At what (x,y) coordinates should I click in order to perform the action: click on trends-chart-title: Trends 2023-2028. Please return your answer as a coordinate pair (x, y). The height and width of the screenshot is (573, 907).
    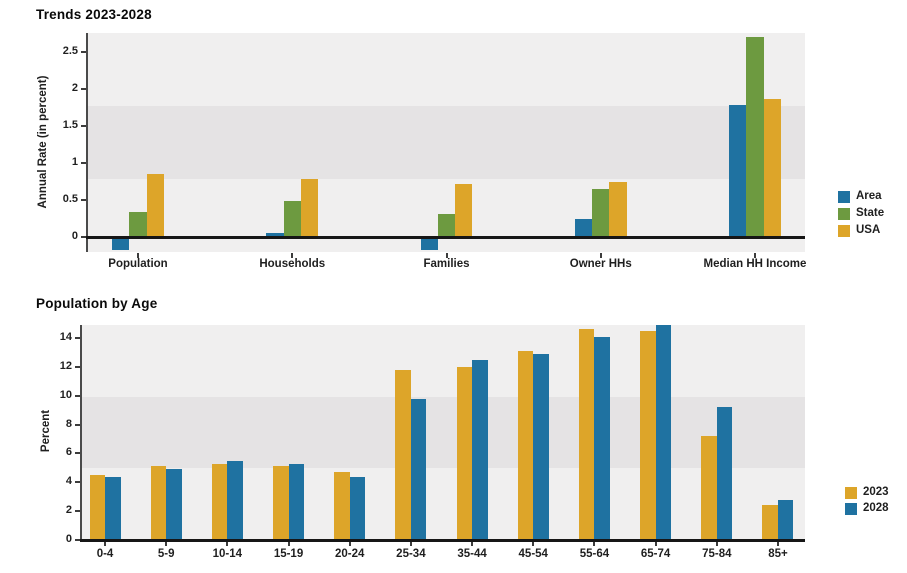
    Looking at the image, I should click on (94, 14).